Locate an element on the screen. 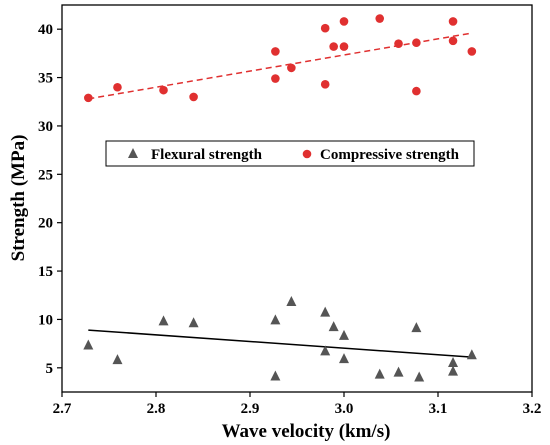 The image size is (550, 445). y-tick-label: 40 is located at coordinates (45, 30).